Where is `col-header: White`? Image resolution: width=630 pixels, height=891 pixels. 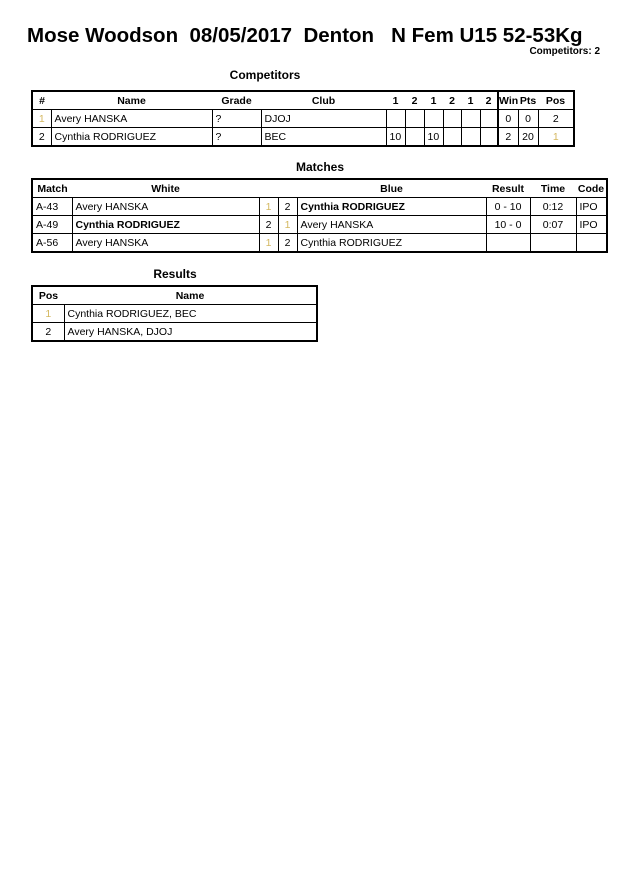
col-header: White is located at coordinates (165, 188).